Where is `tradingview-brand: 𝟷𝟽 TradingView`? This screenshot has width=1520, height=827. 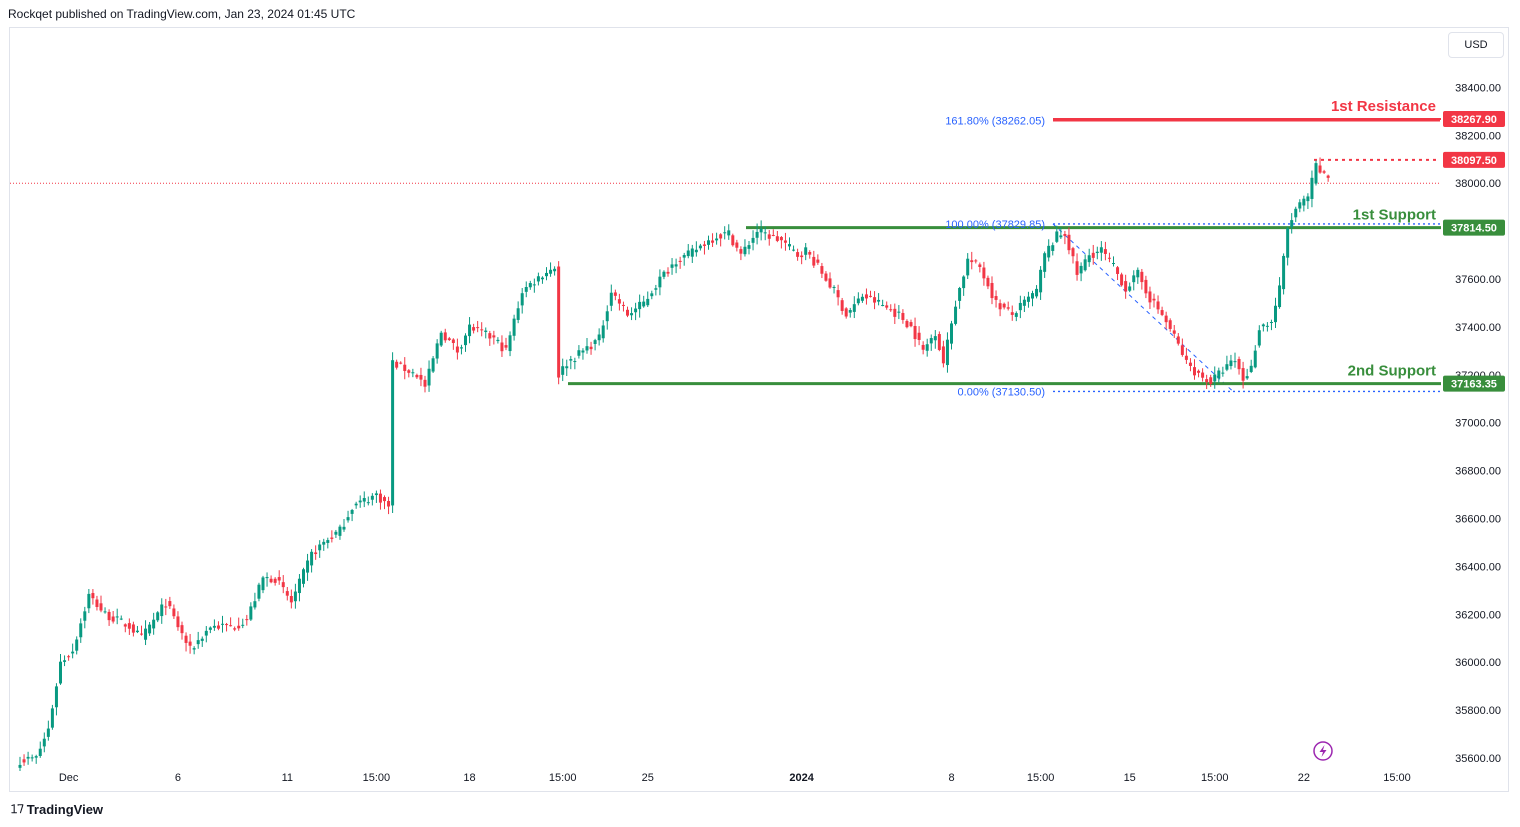
tradingview-brand: 𝟷𝟽 TradingView is located at coordinates (56, 809).